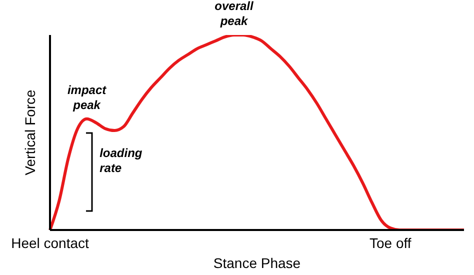 Image resolution: width=474 pixels, height=275 pixels. Describe the element at coordinates (30, 132) in the screenshot. I see `y-axis-title: Vertical Force` at that location.